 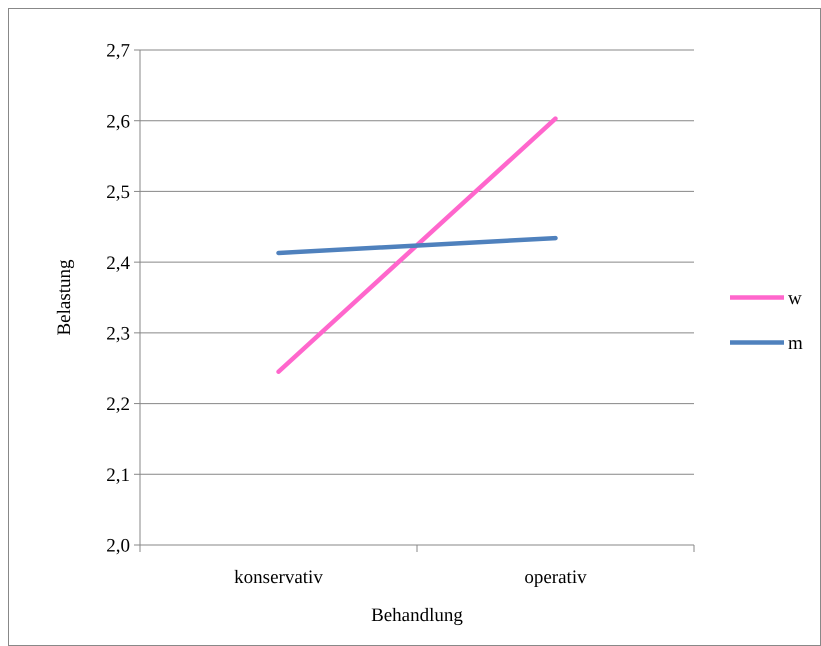 I want to click on y-tick-label: 2,0, so click(x=118, y=546).